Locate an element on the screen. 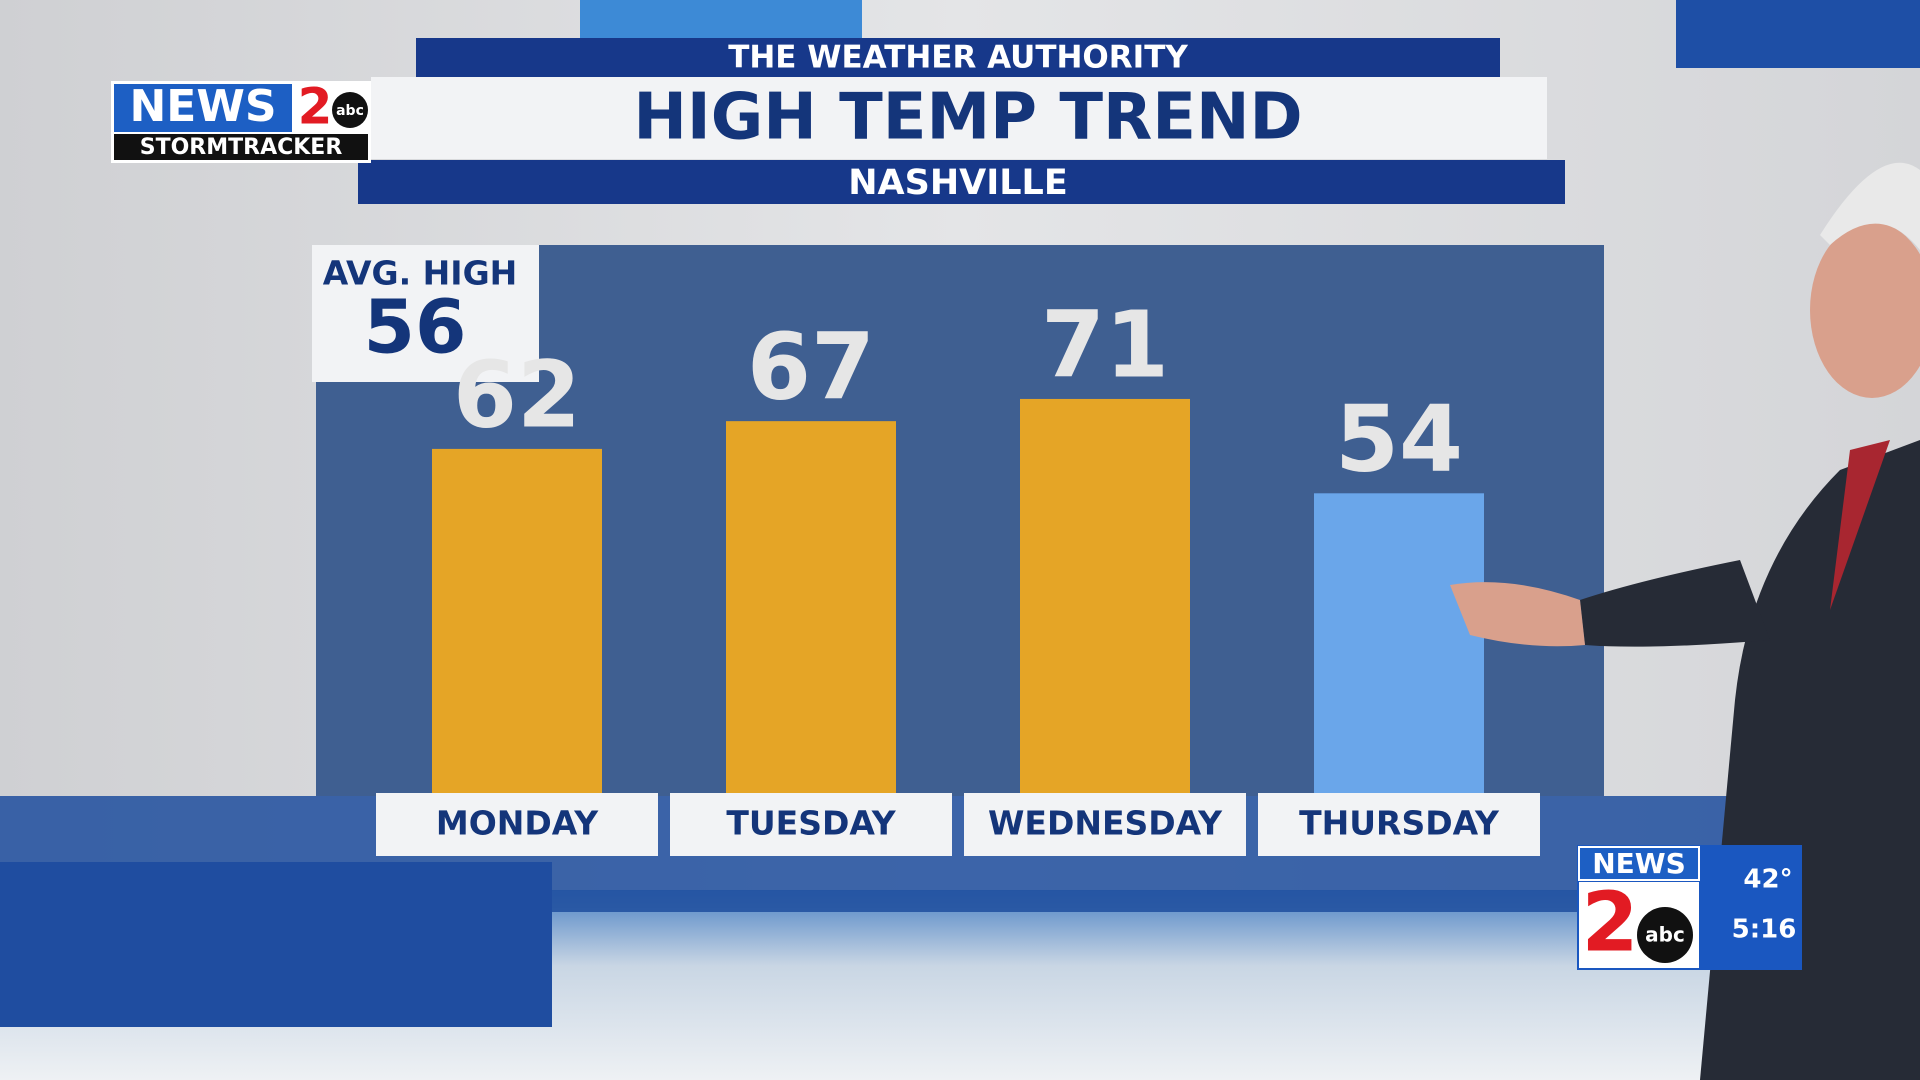  bug-brand: NEWS is located at coordinates (1639, 863).